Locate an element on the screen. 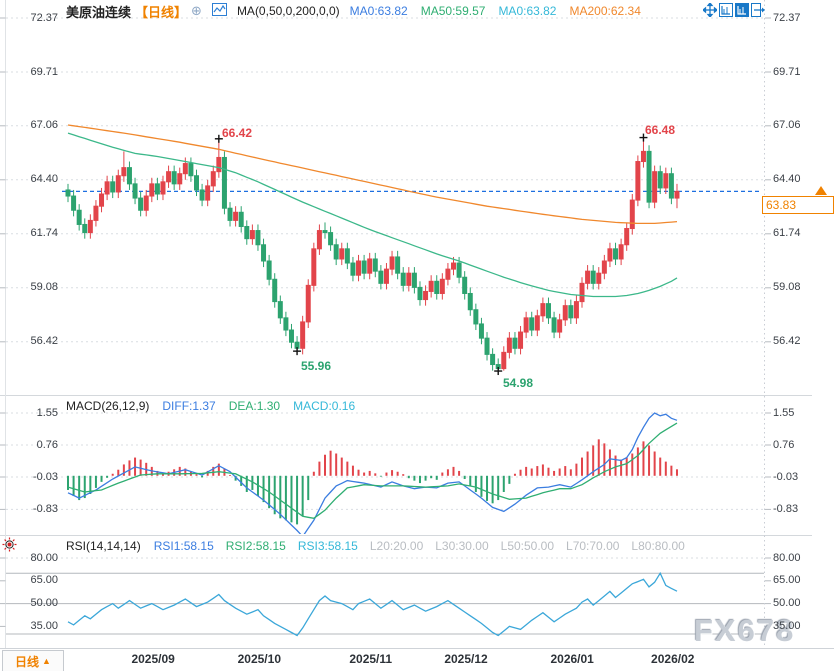  ma-values: MA0:63.82 MA50:59.57 MA0:63.82 MA200:62.34 is located at coordinates (495, 11).